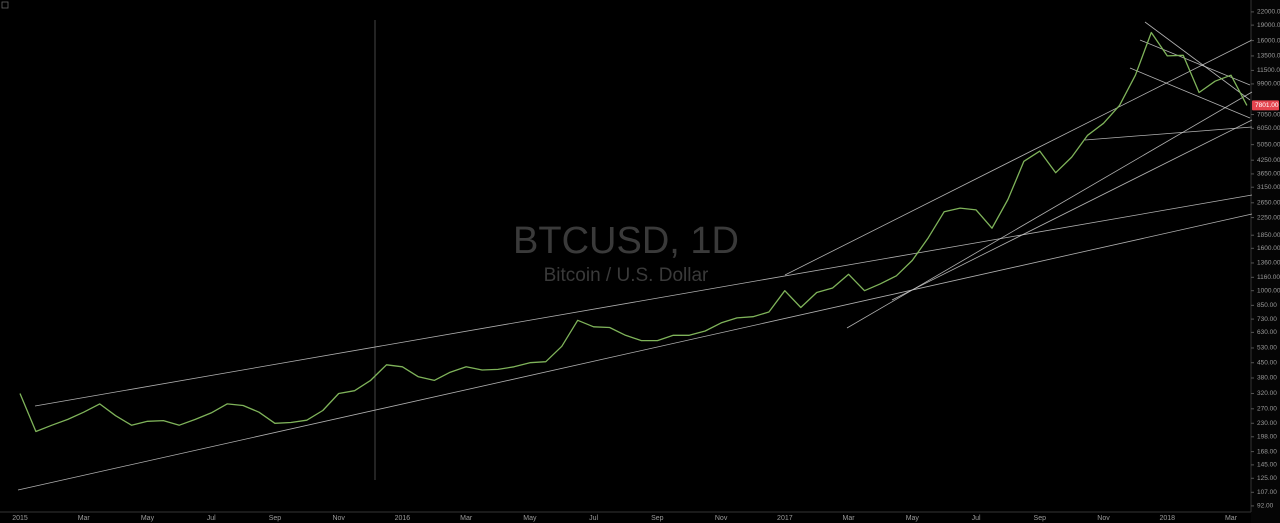 The image size is (1280, 523). I want to click on y-tick-label: 22000.00, so click(1268, 12).